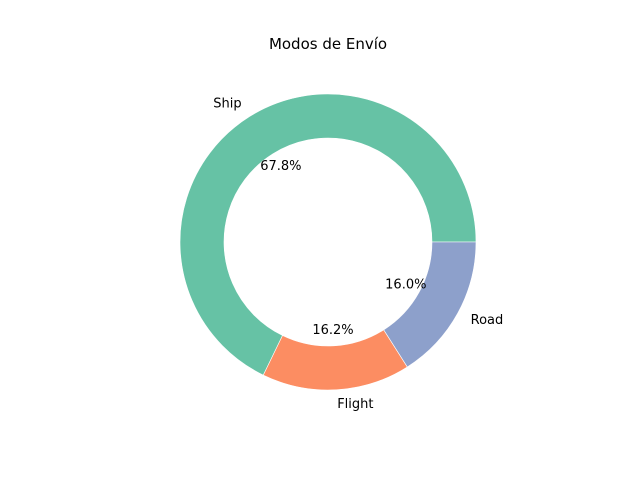 The width and height of the screenshot is (640, 480). I want to click on slice-label-ship: Ship, so click(227, 103).